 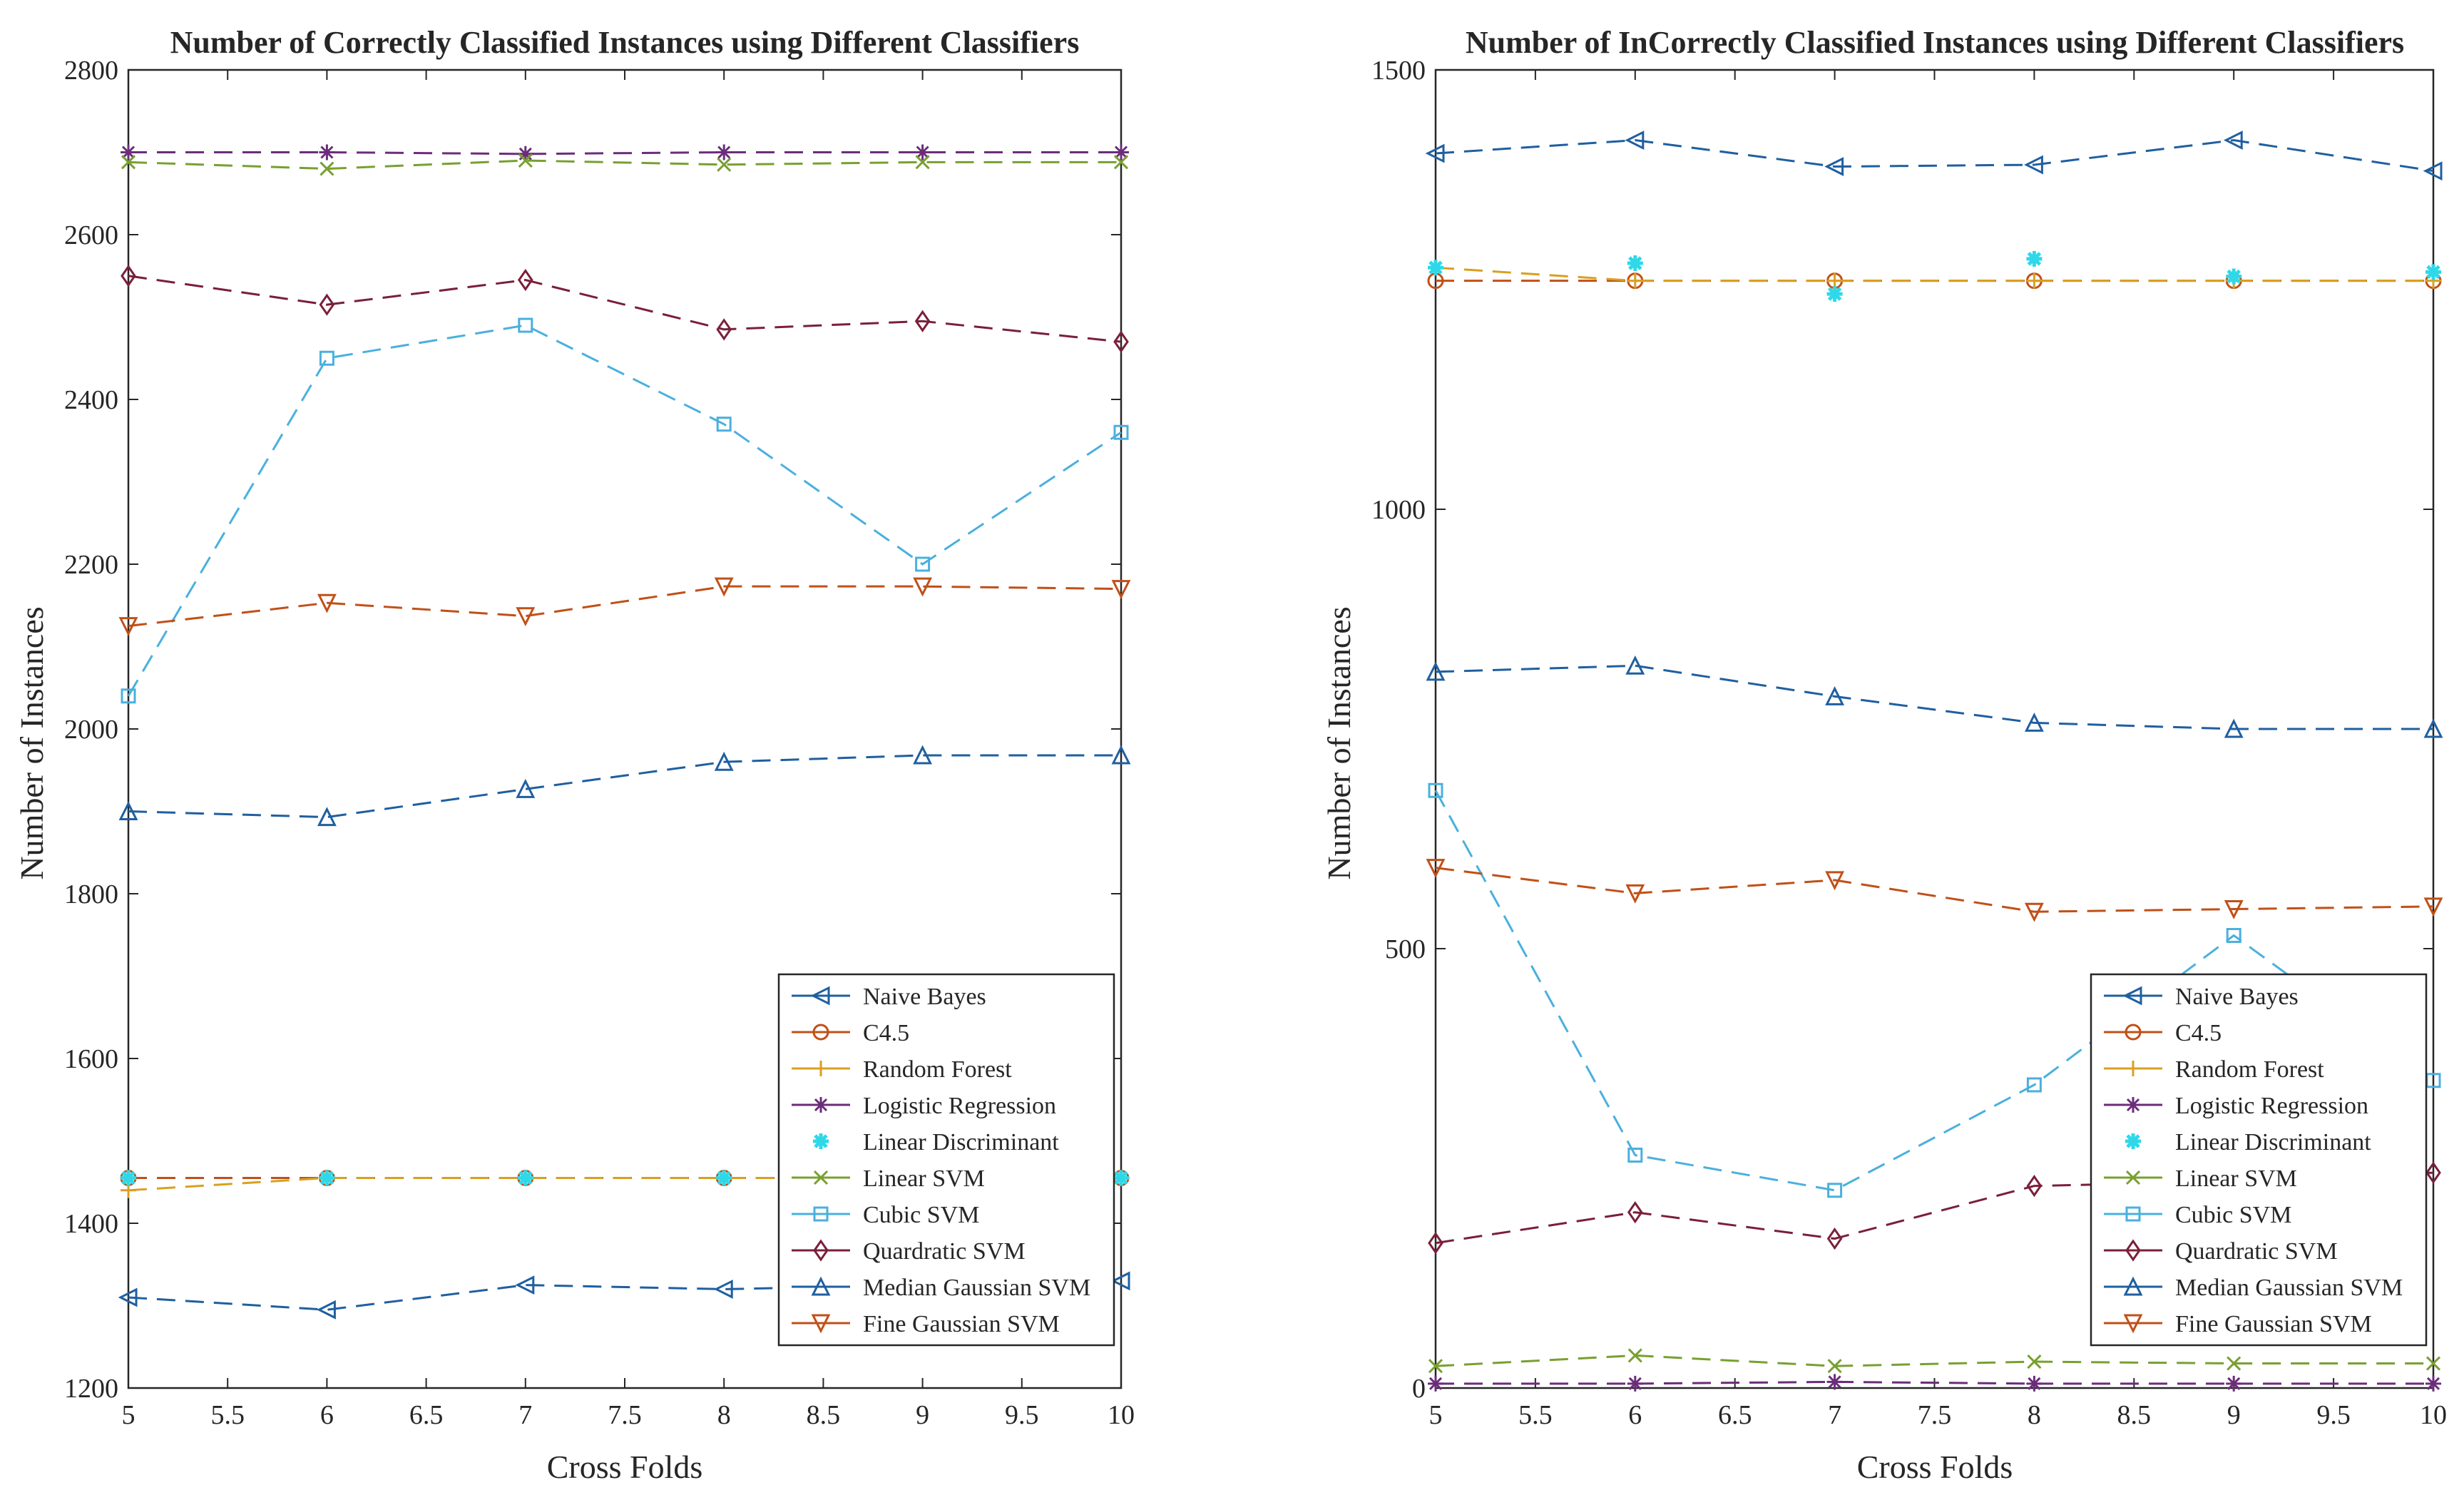 What do you see at coordinates (625, 786) in the screenshot?
I see `series-median-gaussian-svm` at bounding box center [625, 786].